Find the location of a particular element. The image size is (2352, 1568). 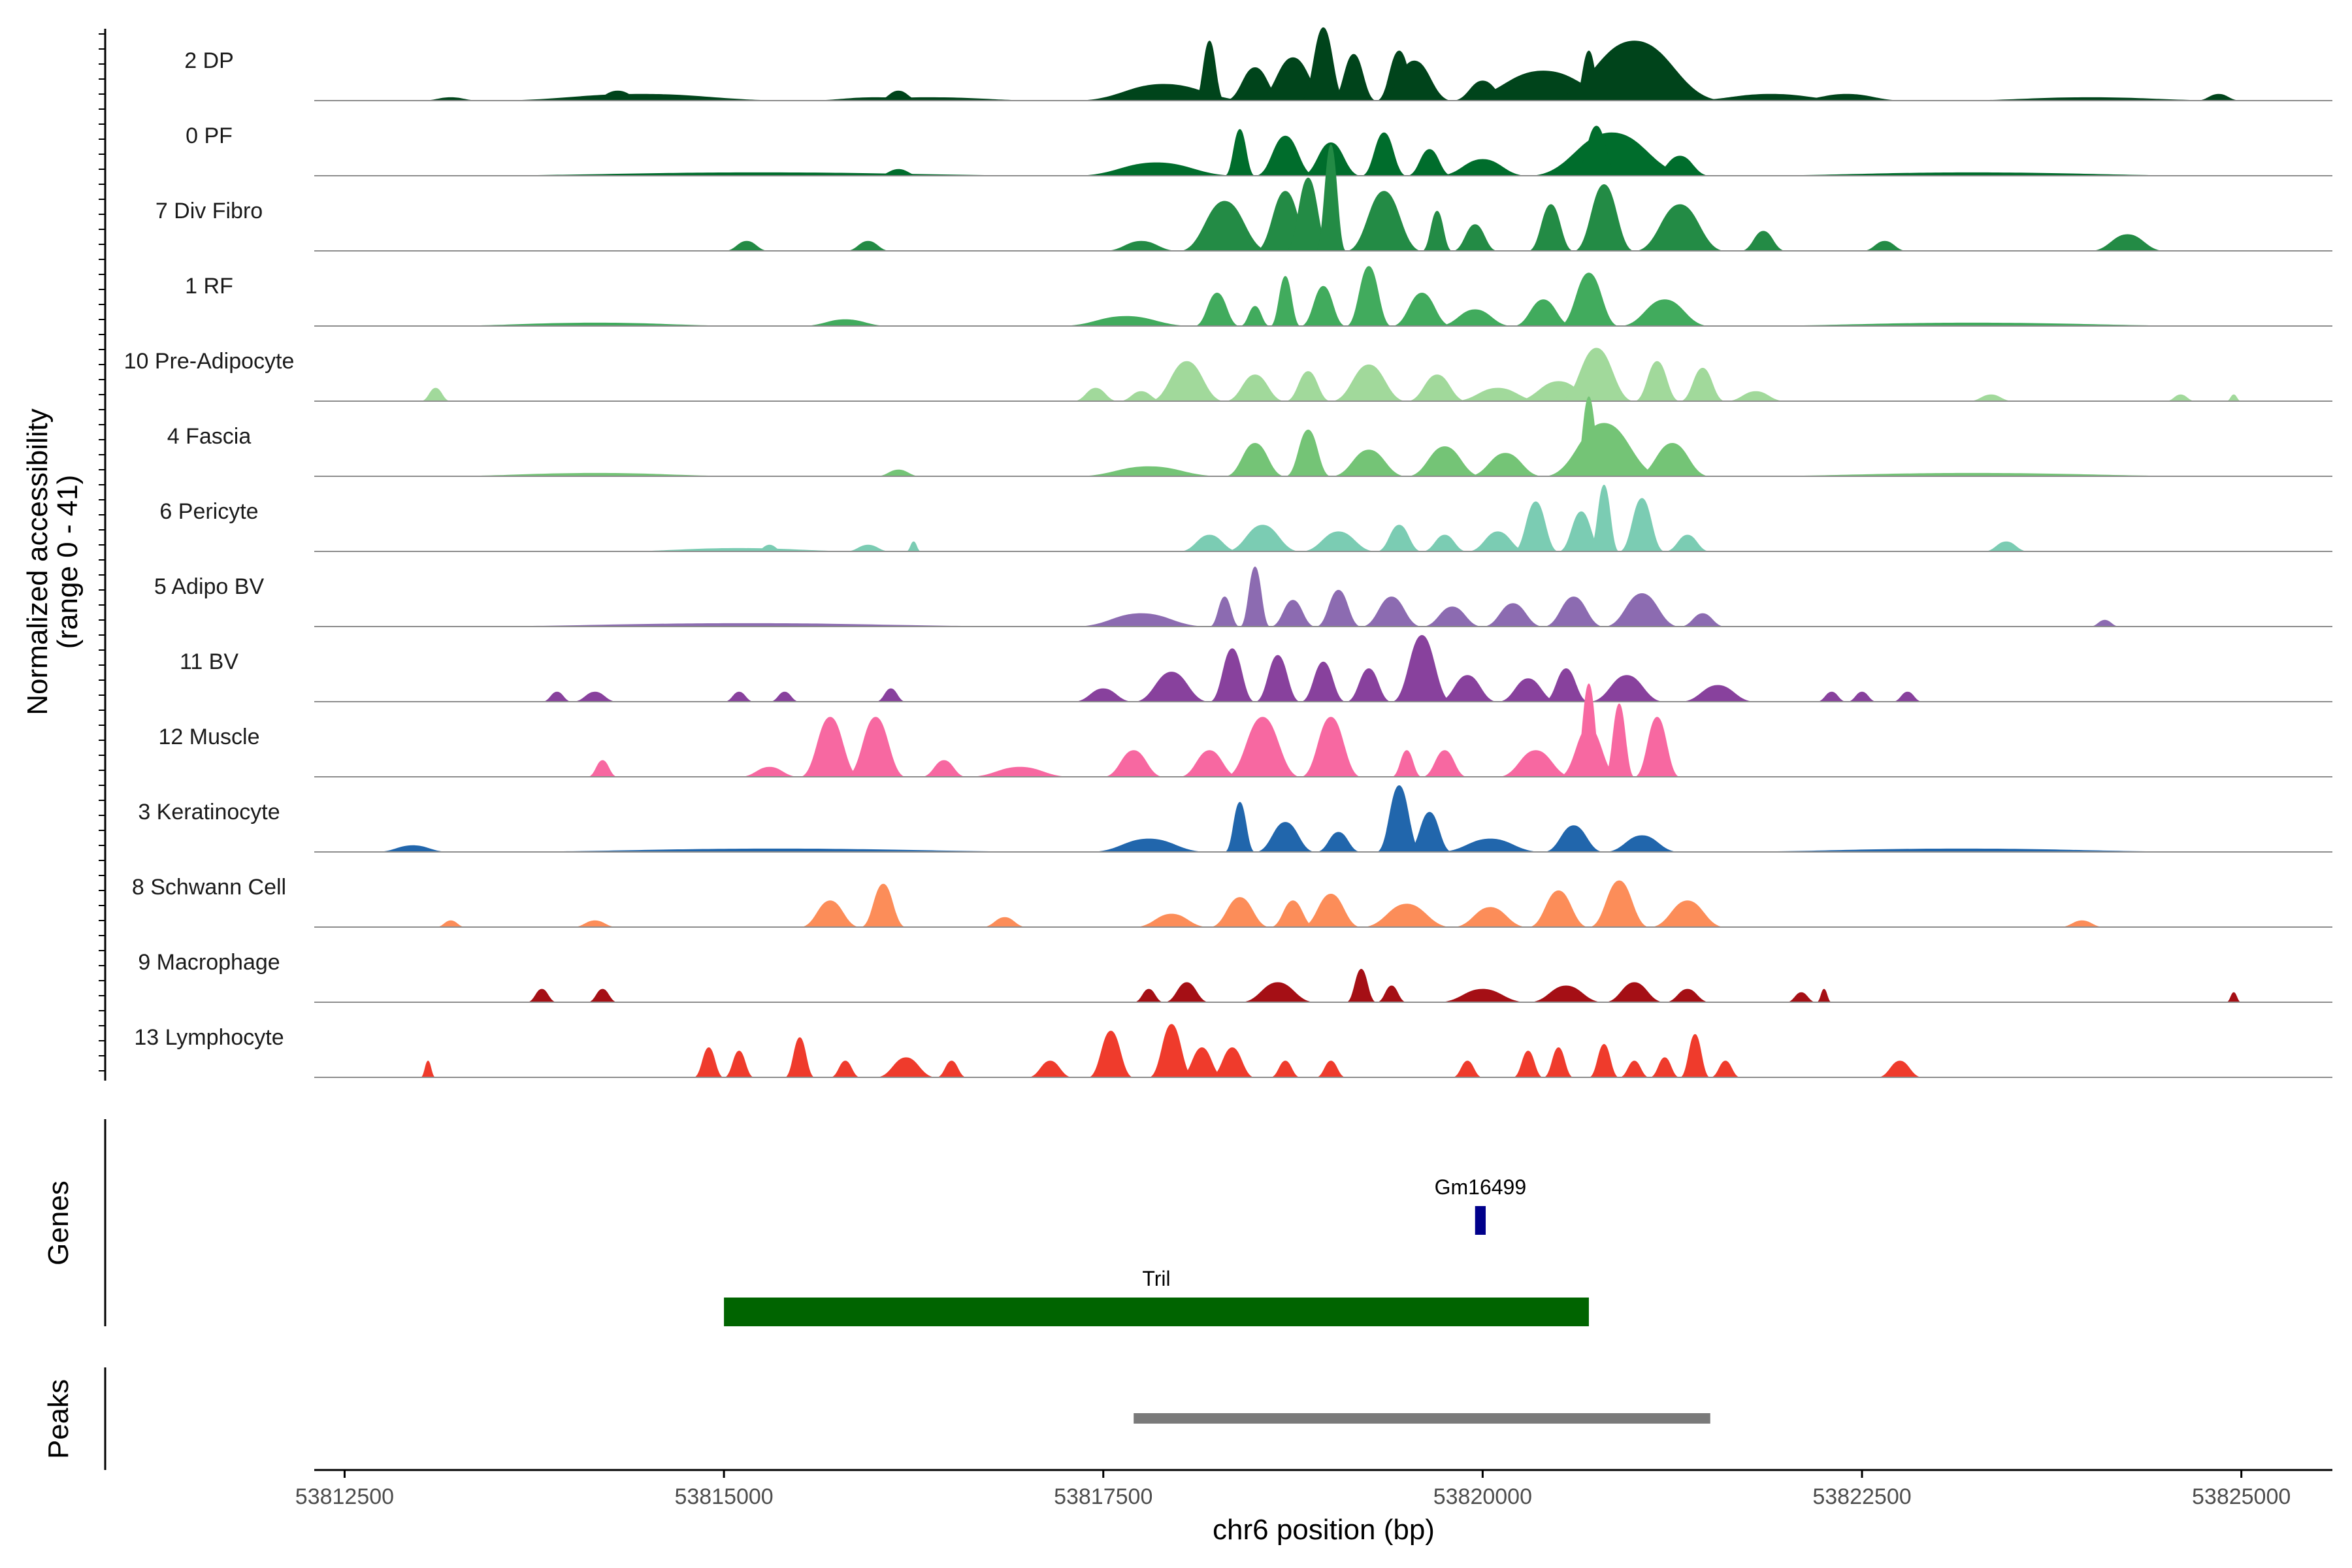

coverage-track: 7 Div Fibro is located at coordinates (1243, 198).